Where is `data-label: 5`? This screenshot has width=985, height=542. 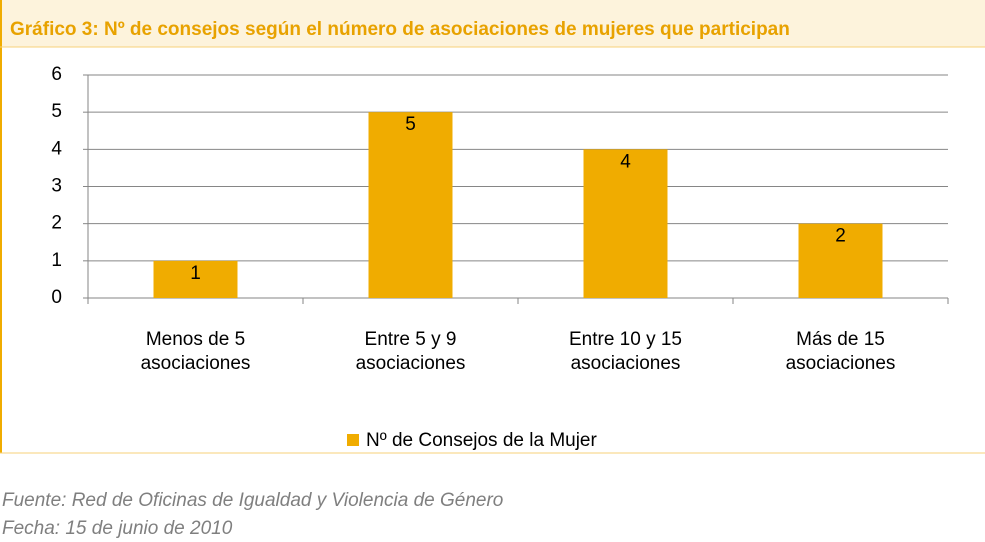
data-label: 5 is located at coordinates (410, 124).